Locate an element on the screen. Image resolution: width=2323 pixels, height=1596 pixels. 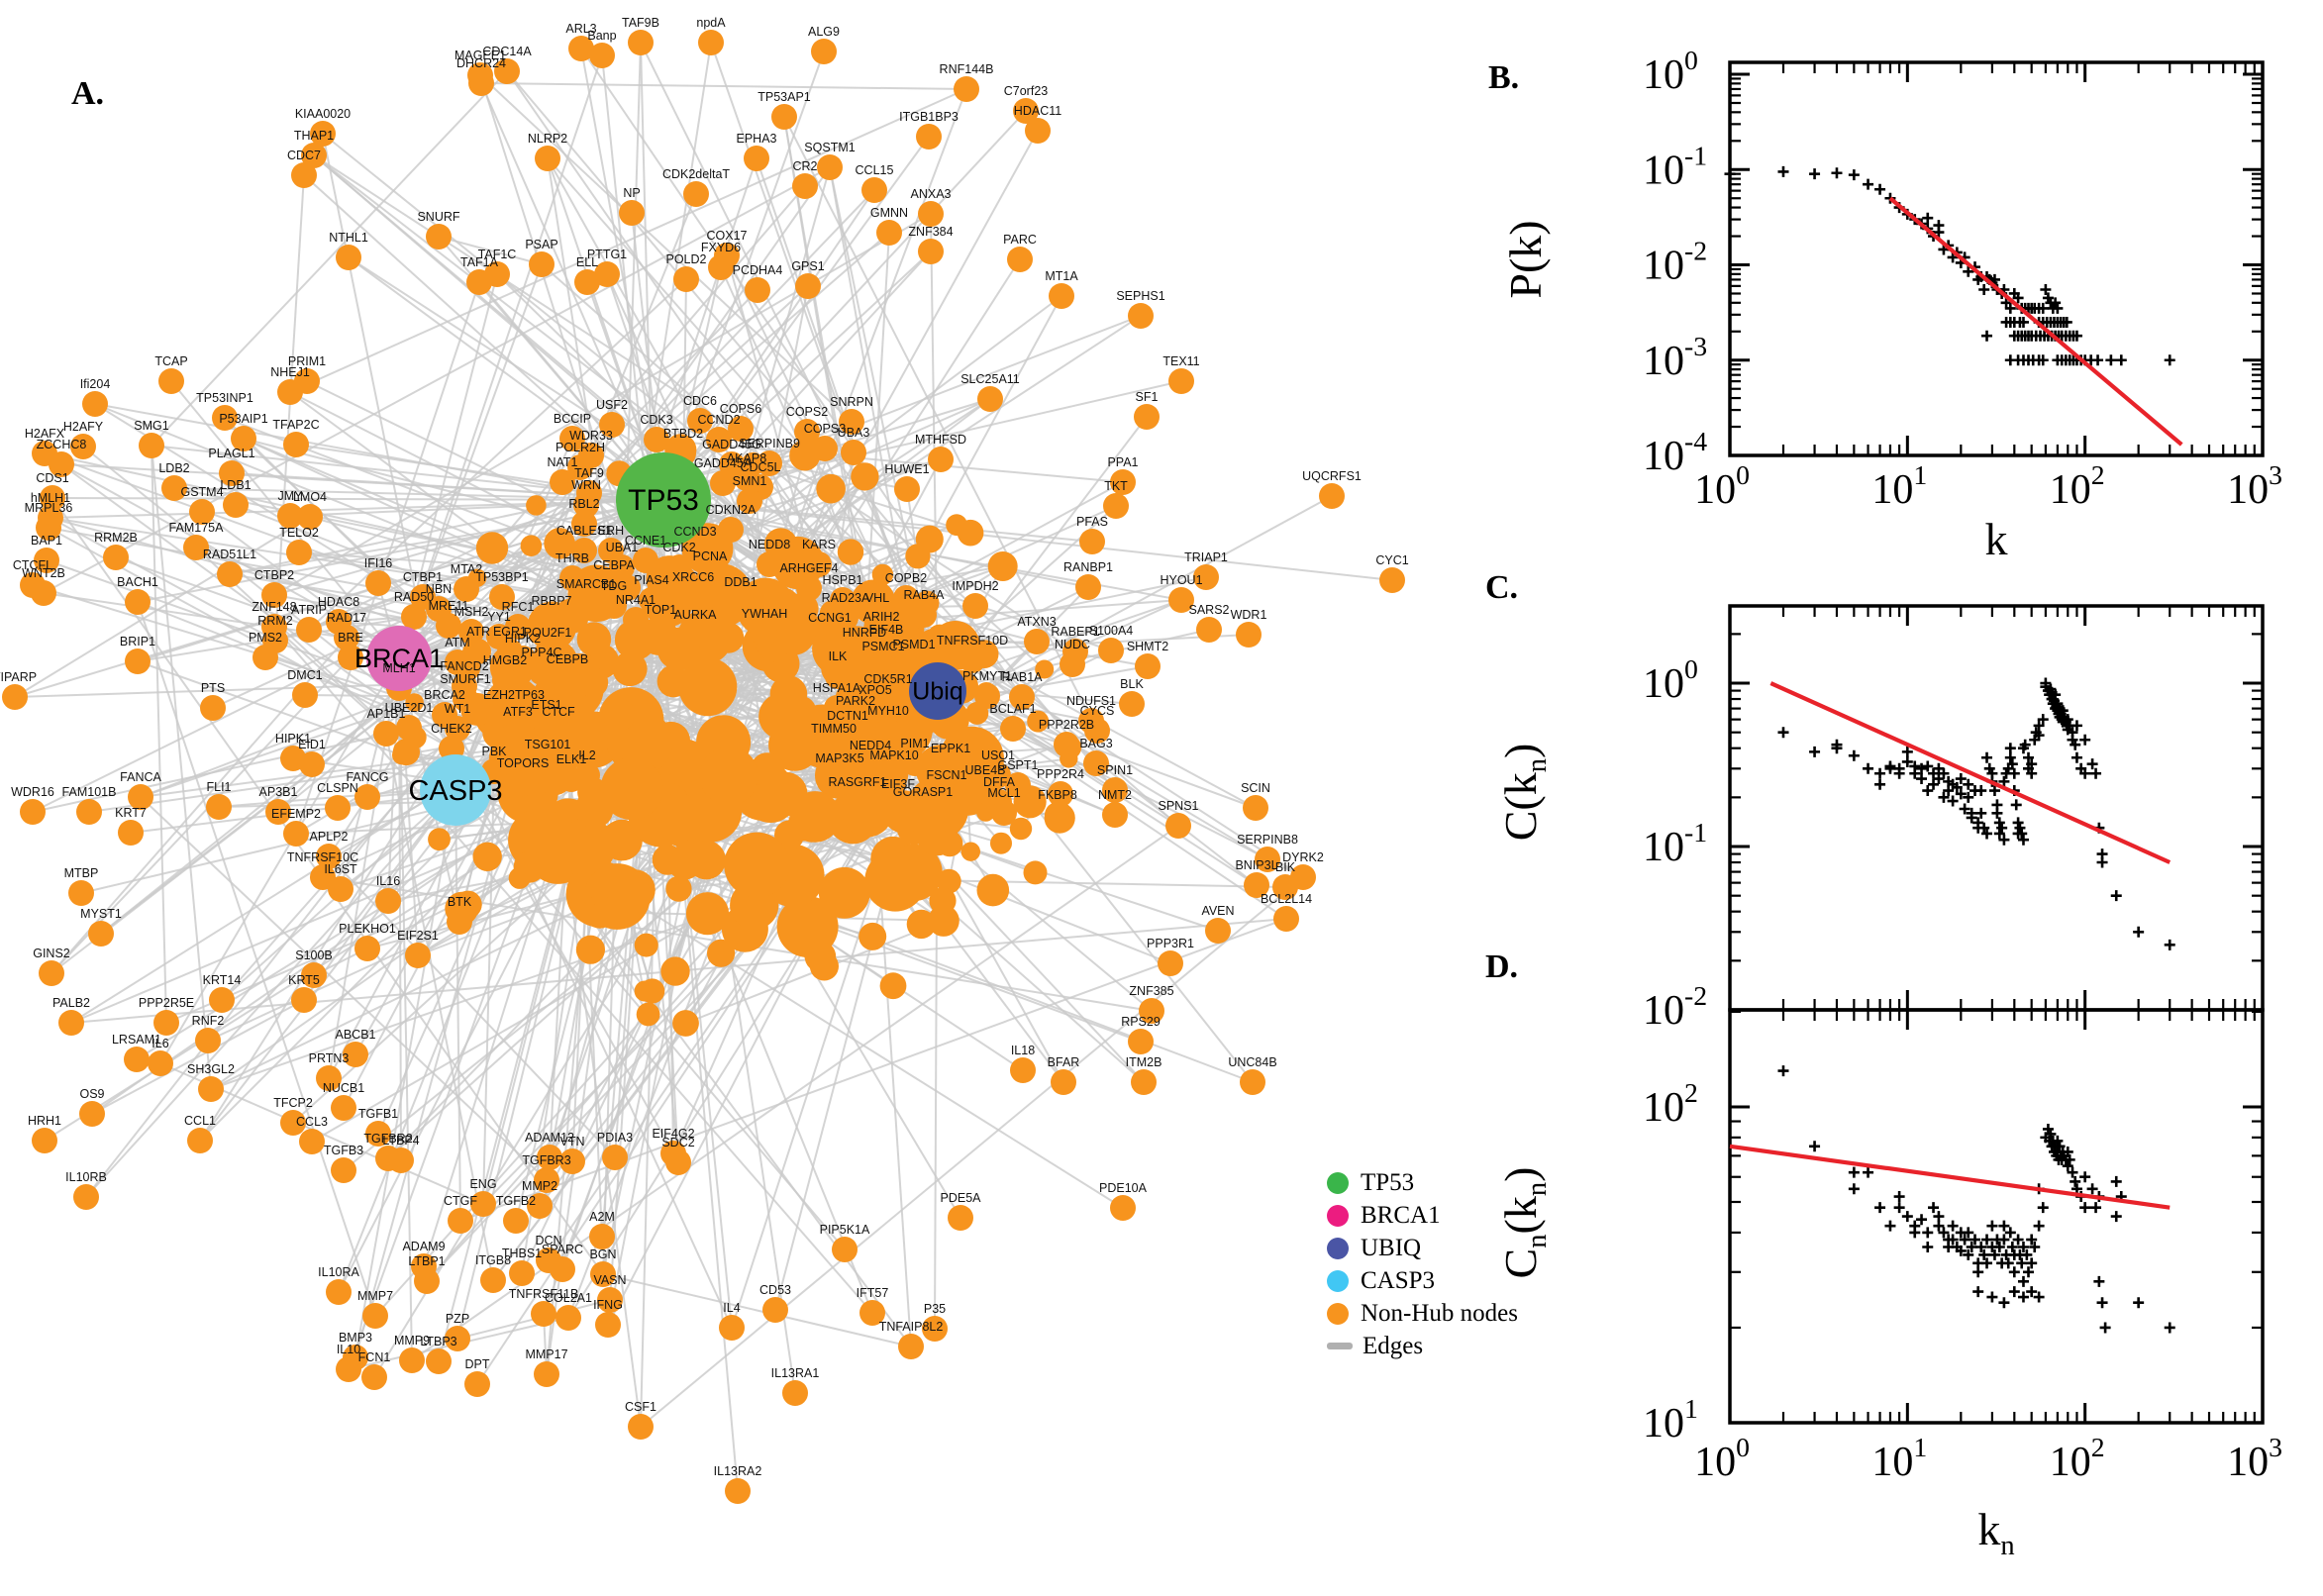
svg-text: CCL1 is located at coordinates (200, 1121).